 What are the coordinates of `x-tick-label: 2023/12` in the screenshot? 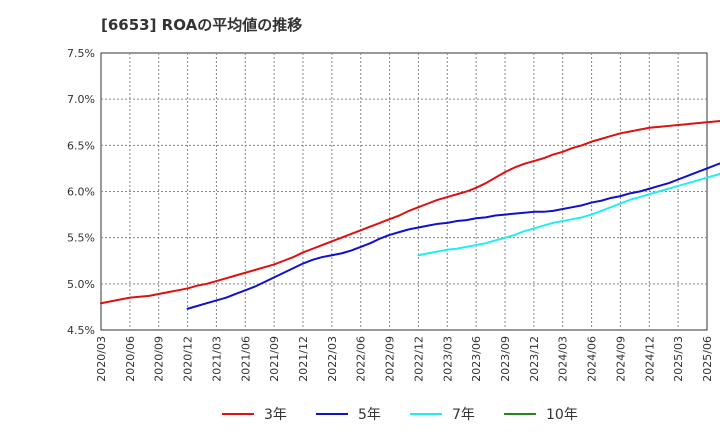 It's located at (534, 359).